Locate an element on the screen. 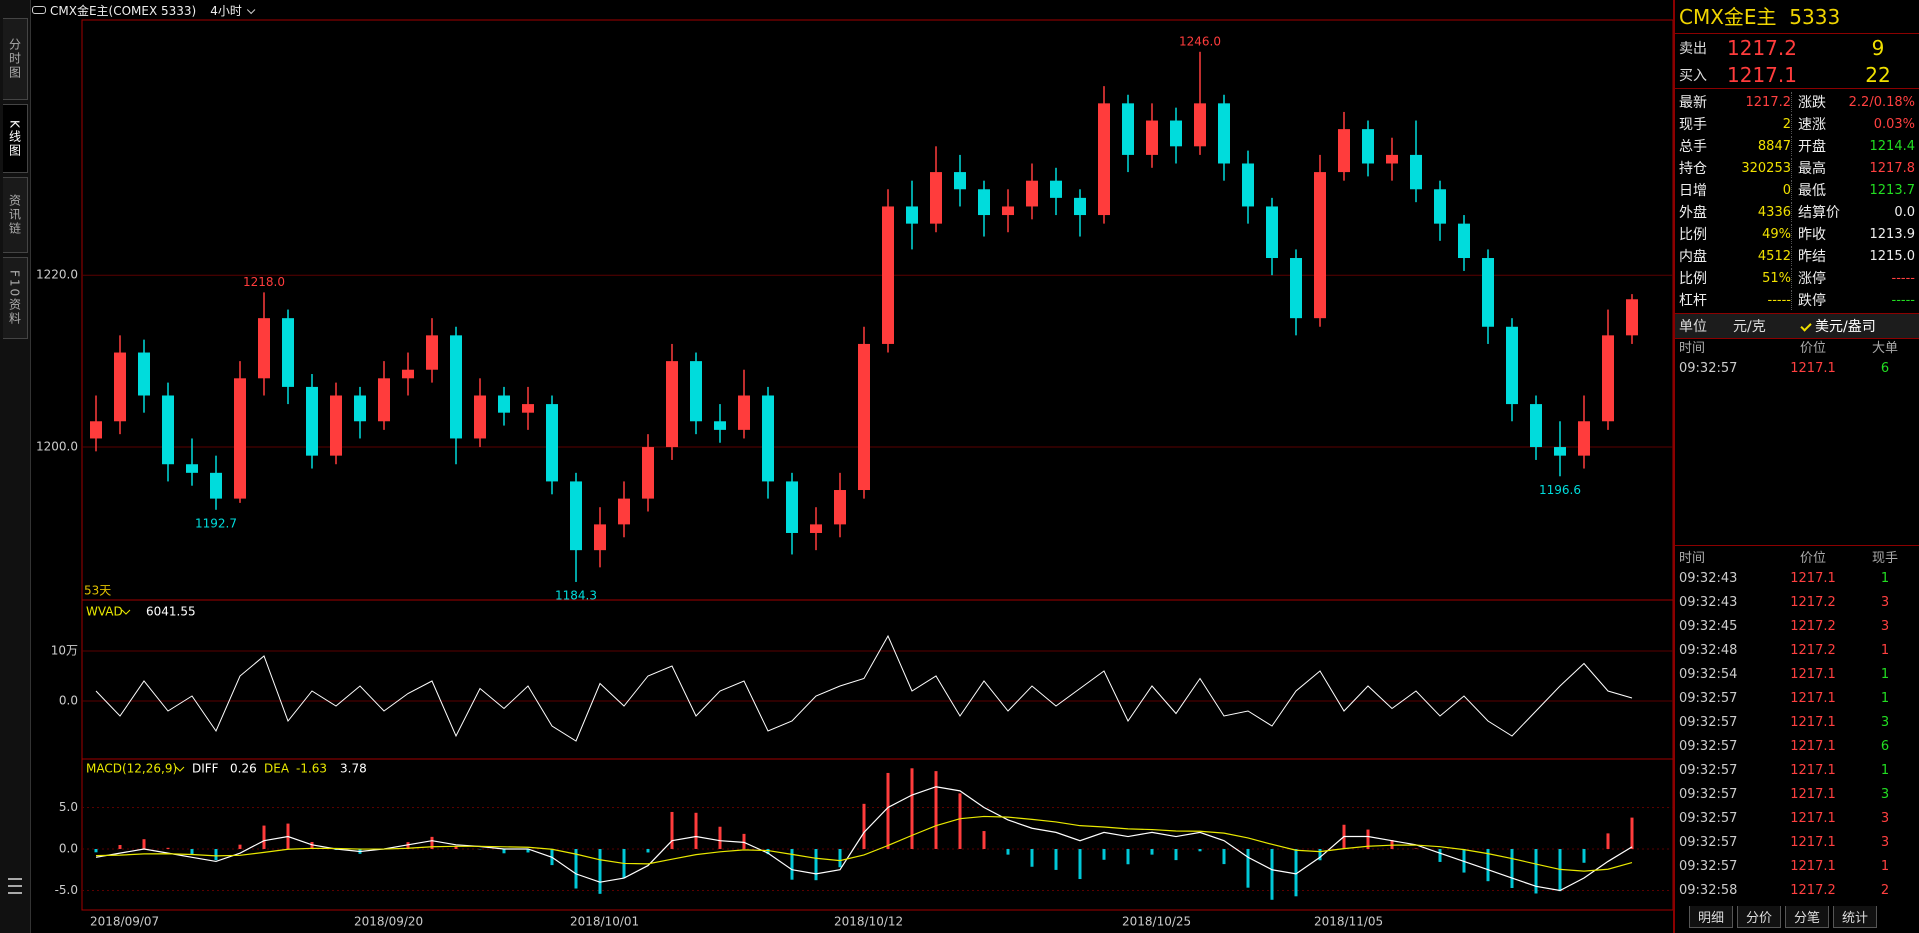 This screenshot has width=1919, height=933. legend-value: 0.26 is located at coordinates (243, 769).